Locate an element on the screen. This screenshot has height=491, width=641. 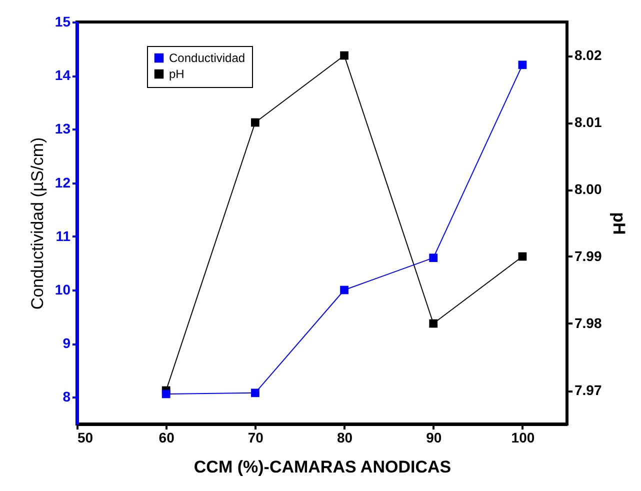
y-tick-label: 12 is located at coordinates (62, 182).